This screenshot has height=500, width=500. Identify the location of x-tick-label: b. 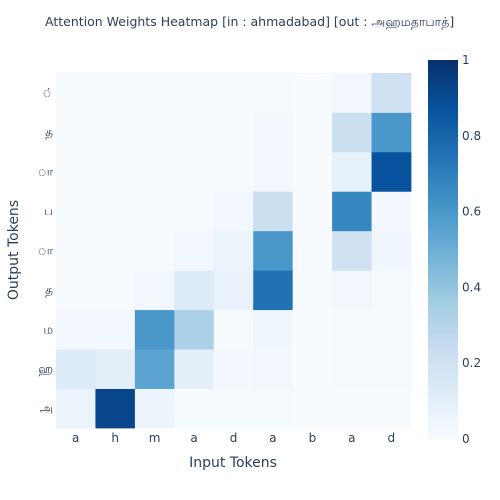
(313, 438).